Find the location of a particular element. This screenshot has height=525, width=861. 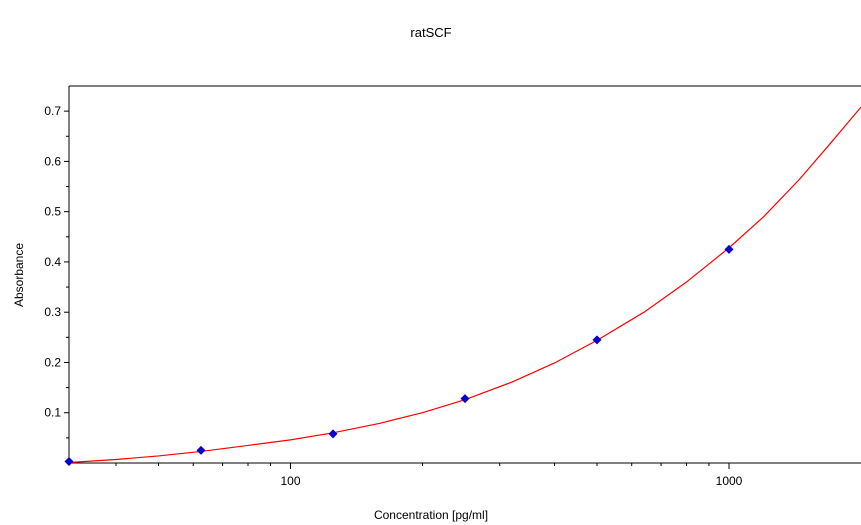

y-tick-label: 0.1 is located at coordinates (52, 413).